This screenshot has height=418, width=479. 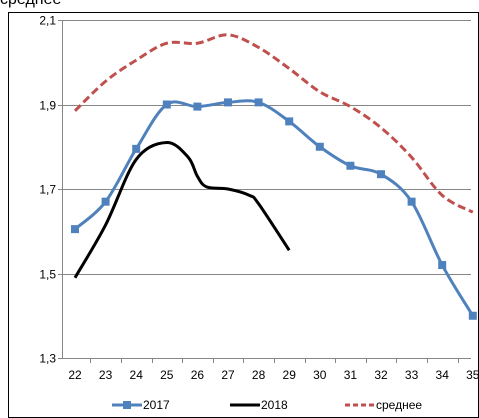 What do you see at coordinates (106, 375) in the screenshot?
I see `x-tick-label: 23` at bounding box center [106, 375].